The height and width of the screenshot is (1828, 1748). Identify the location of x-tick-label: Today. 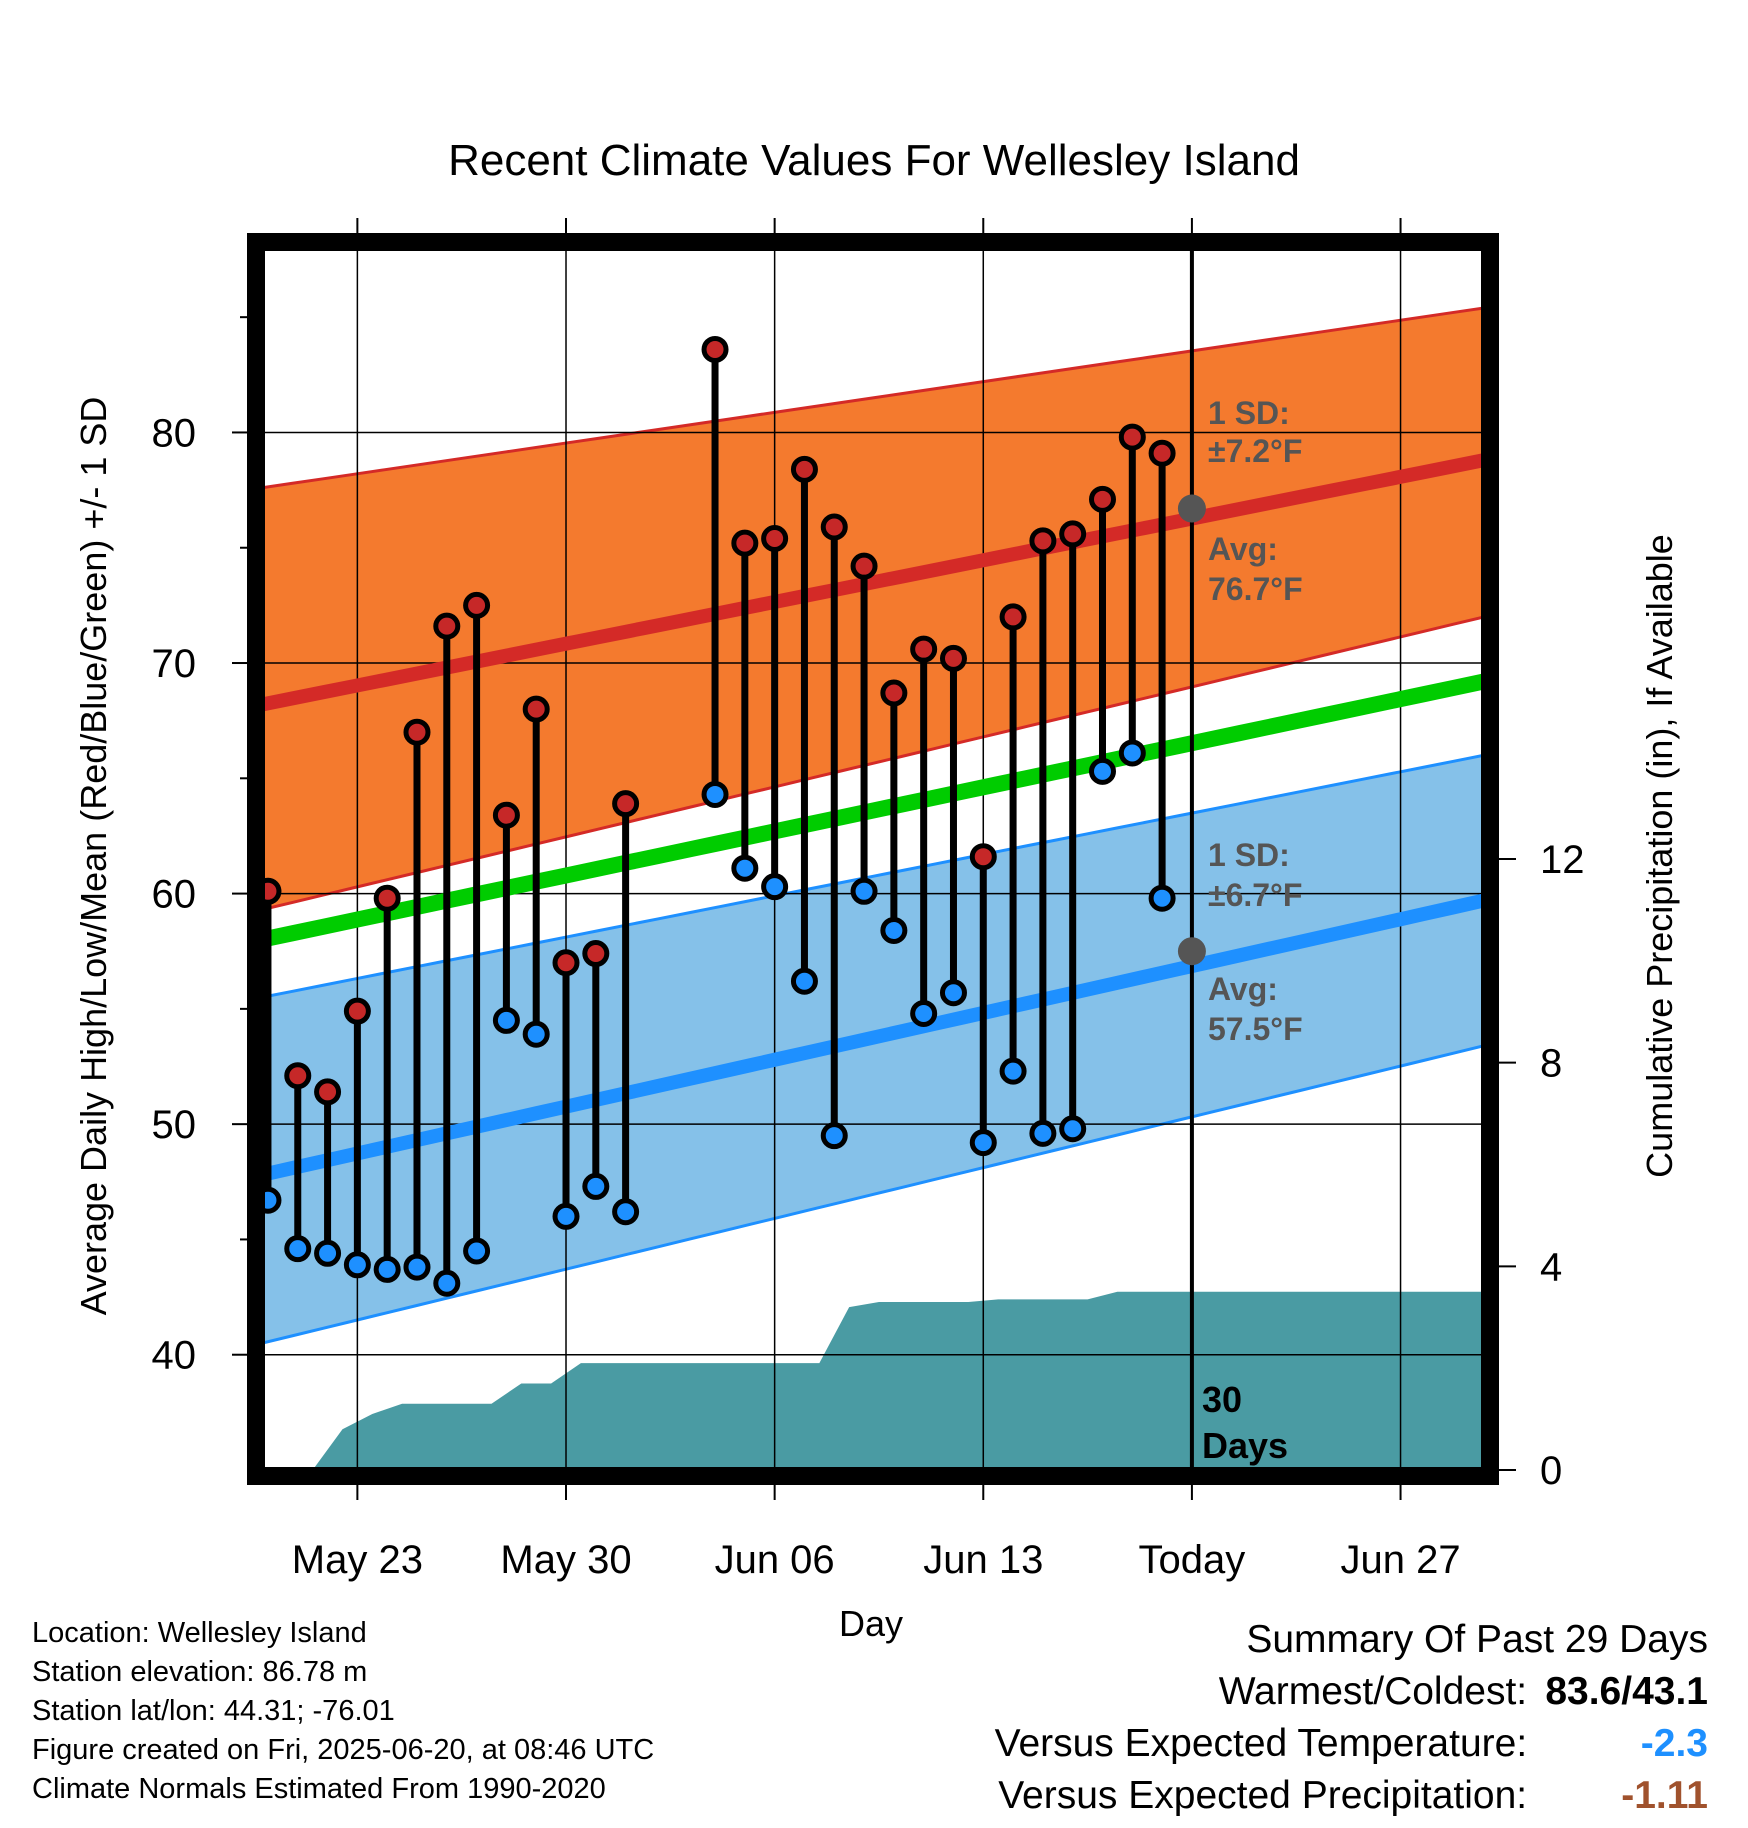
(1192, 1560).